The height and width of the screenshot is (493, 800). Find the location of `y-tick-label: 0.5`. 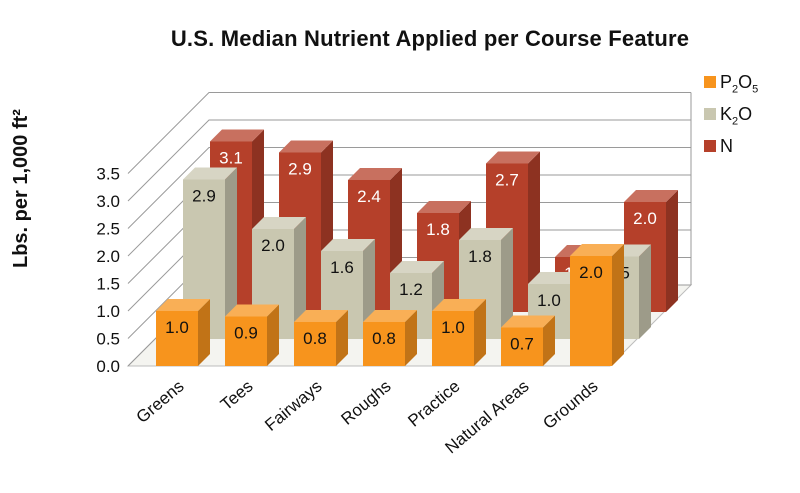

y-tick-label: 0.5 is located at coordinates (108, 339).